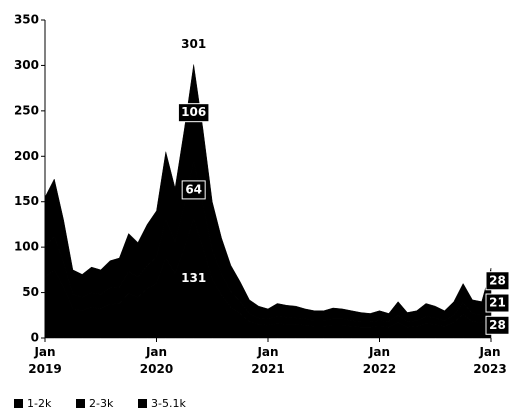 This screenshot has height=414, width=510. Describe the element at coordinates (168, 403) in the screenshot. I see `legend-label: 3-5.1k` at that location.